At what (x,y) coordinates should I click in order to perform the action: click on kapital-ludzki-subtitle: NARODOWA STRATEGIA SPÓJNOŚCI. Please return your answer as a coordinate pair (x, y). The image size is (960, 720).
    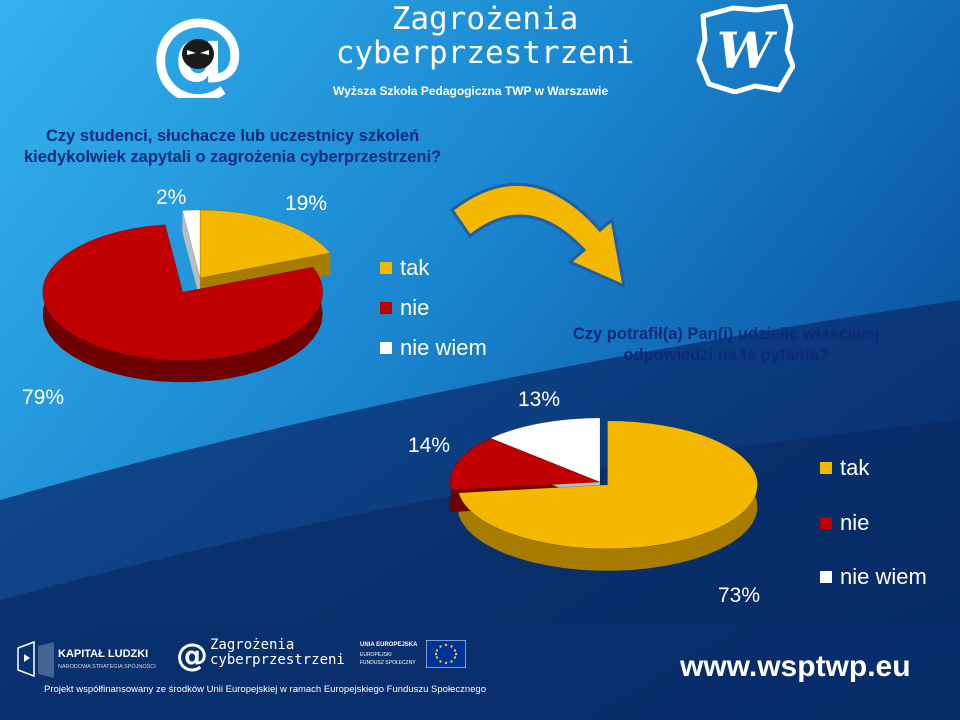
    Looking at the image, I should click on (107, 667).